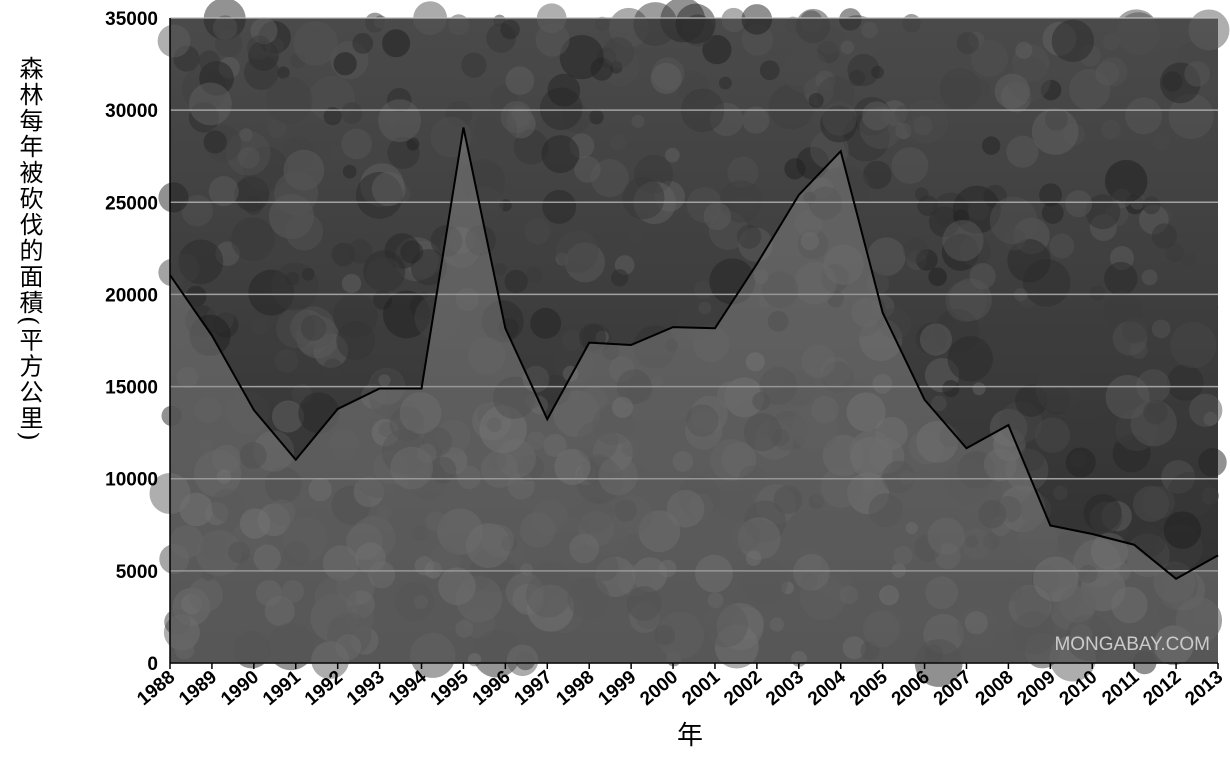  I want to click on x-tick-label: 1989, so click(198, 688).